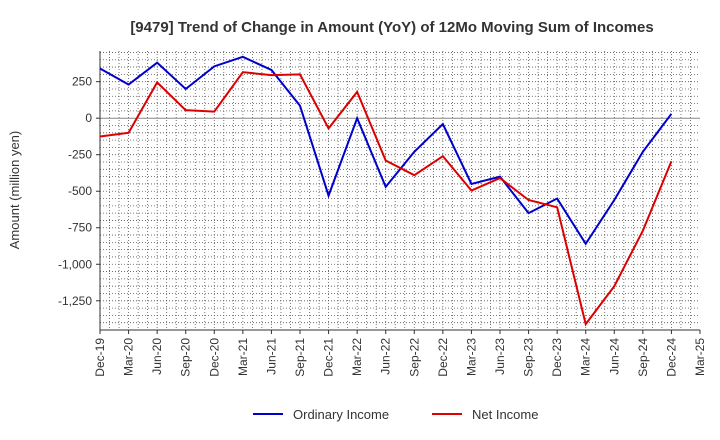  I want to click on x-tick-label: Mar-23, so click(471, 357).